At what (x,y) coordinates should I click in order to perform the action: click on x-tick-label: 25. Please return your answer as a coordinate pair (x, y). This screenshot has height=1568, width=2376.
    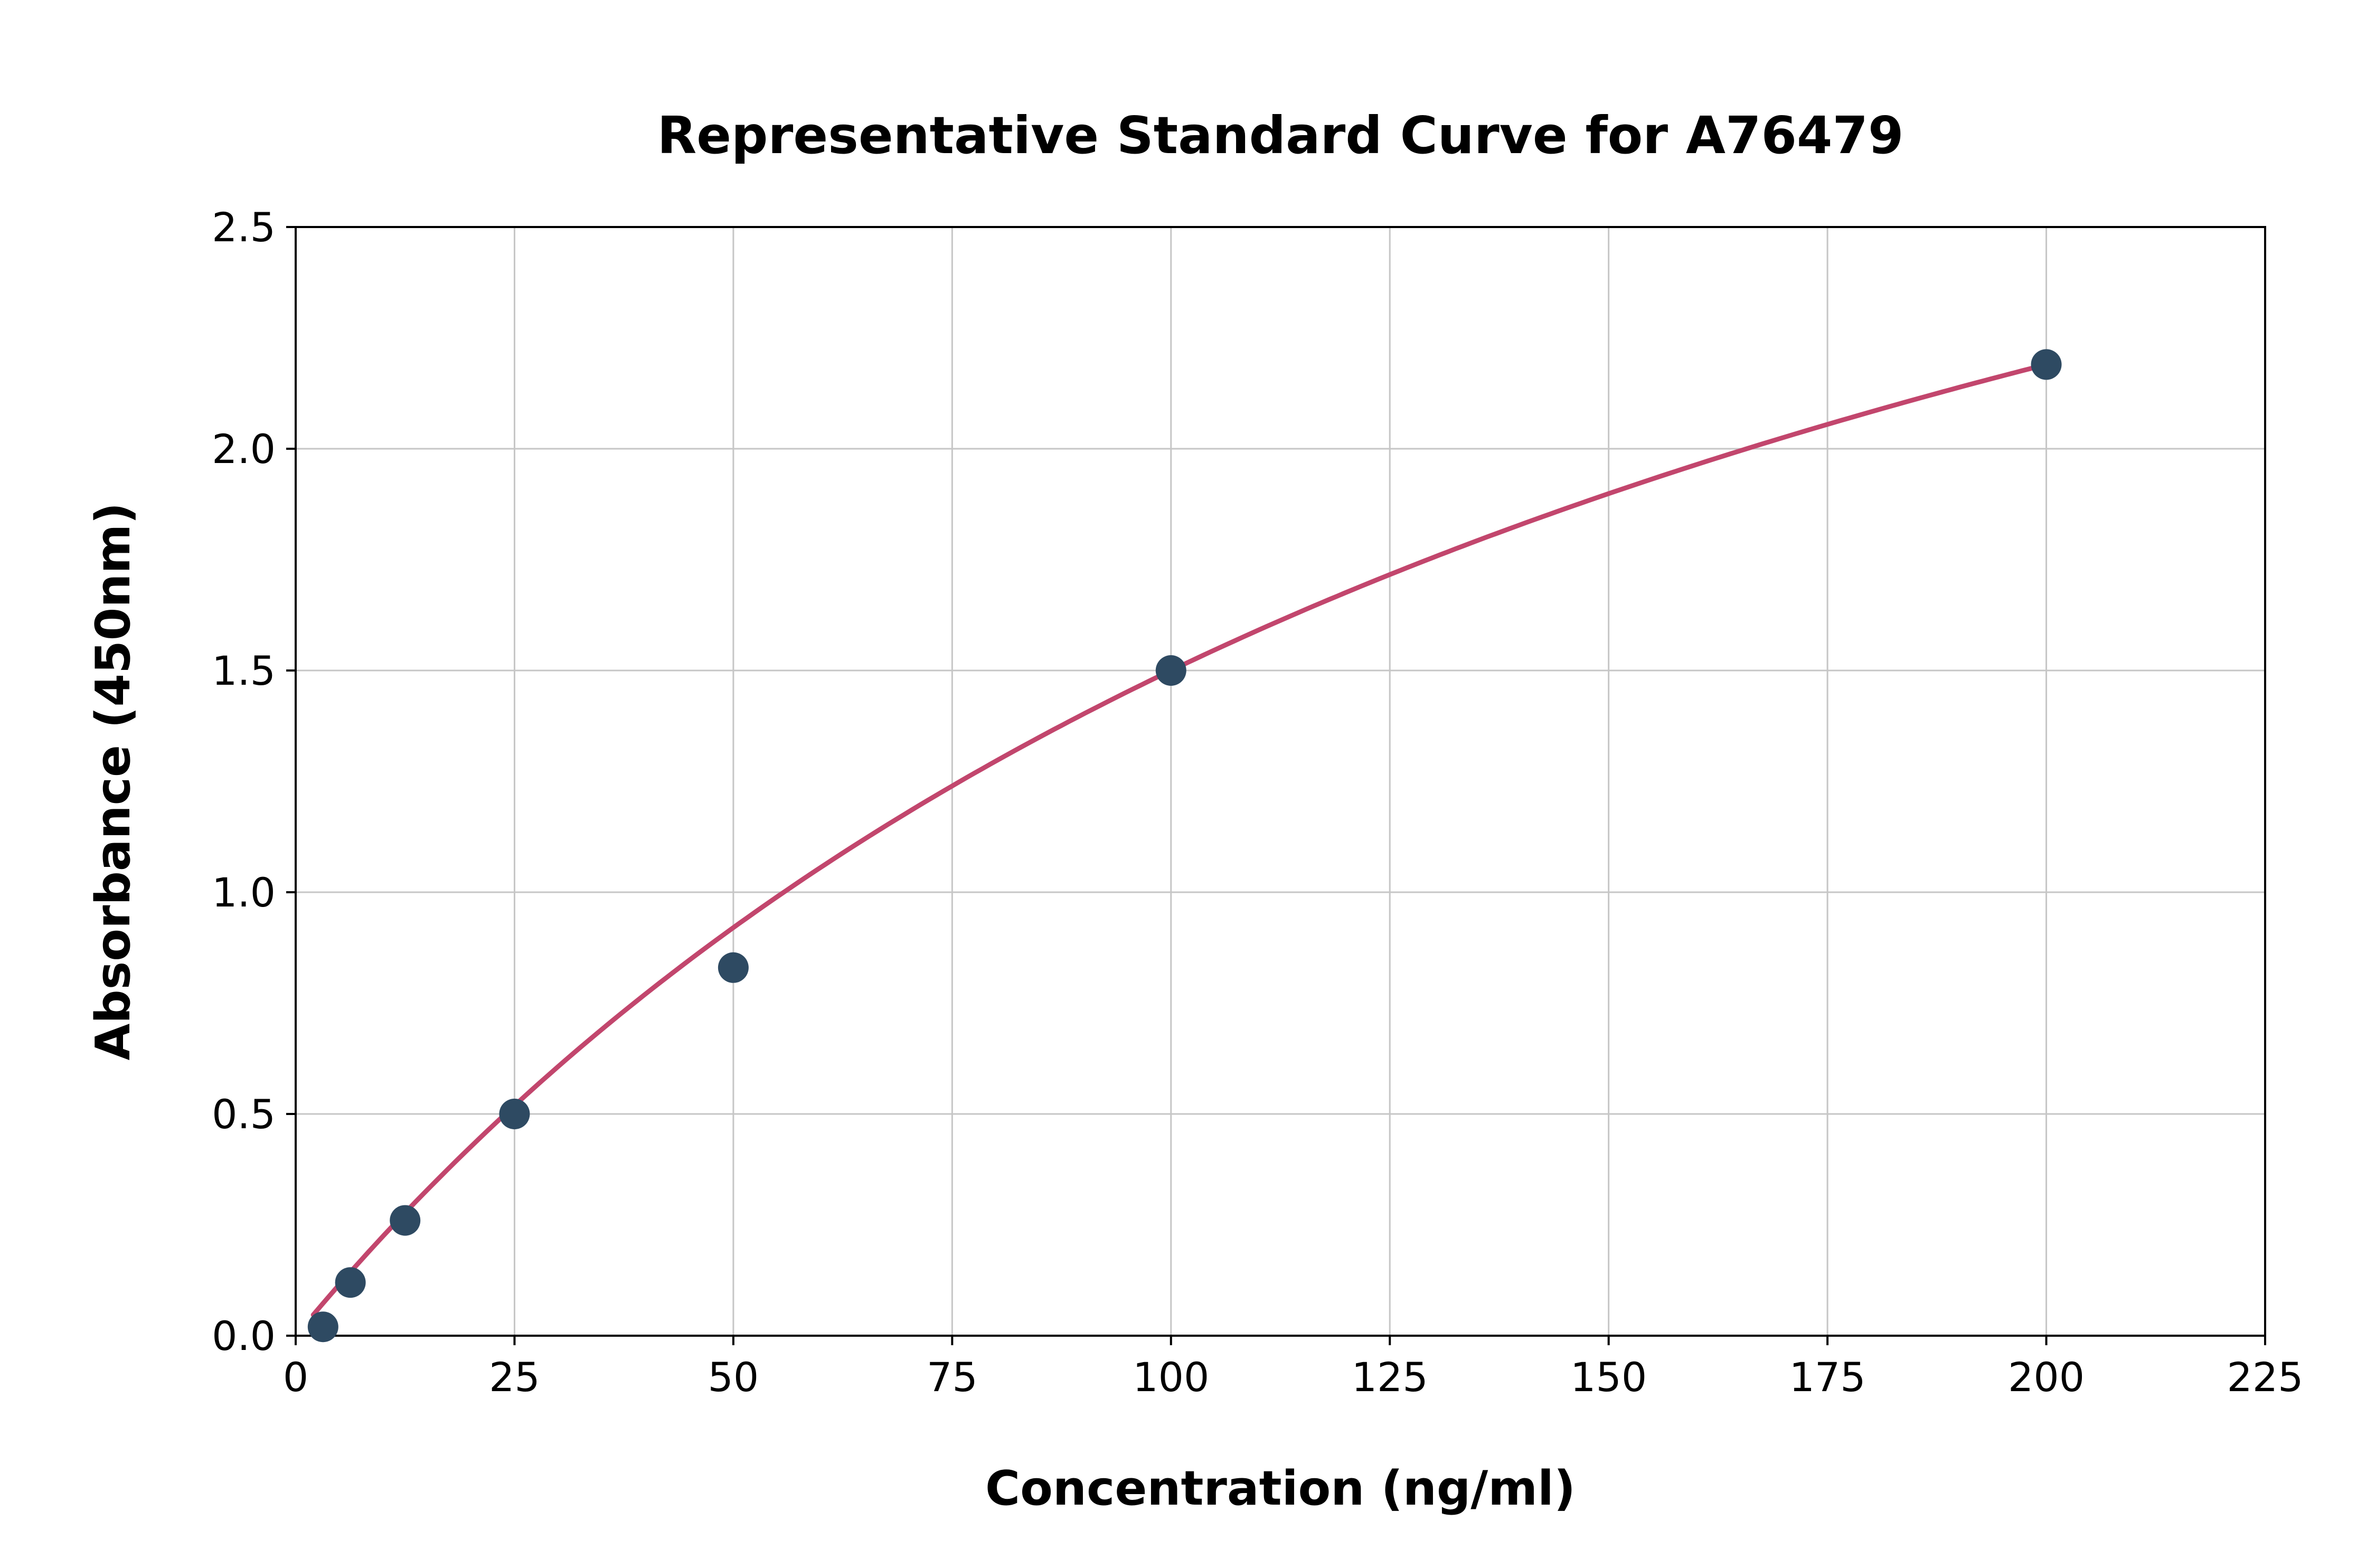
    Looking at the image, I should click on (515, 1377).